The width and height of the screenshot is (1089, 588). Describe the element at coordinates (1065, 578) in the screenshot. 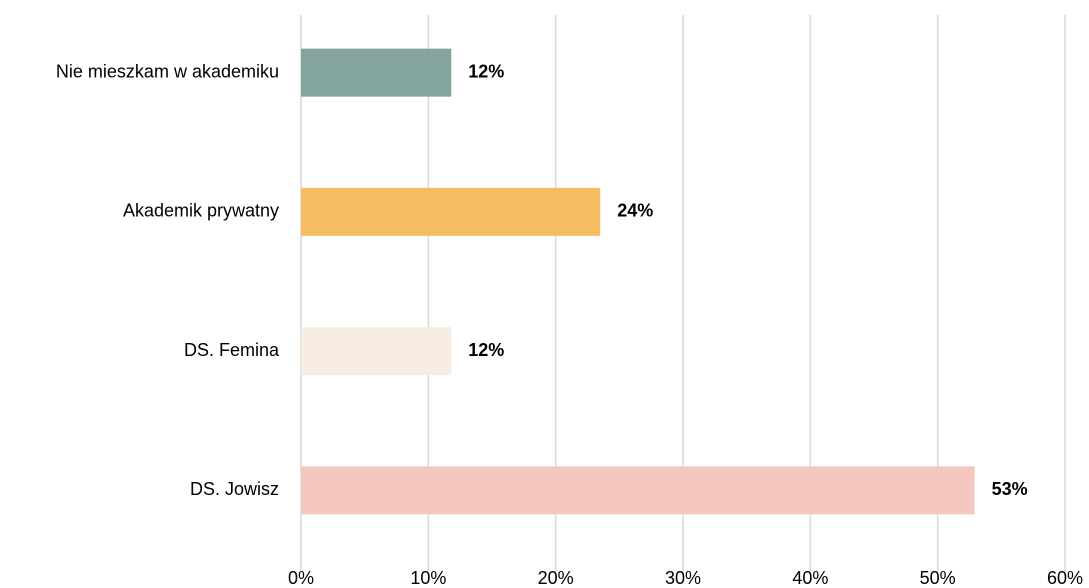

I see `x-tick-label: 60%` at that location.